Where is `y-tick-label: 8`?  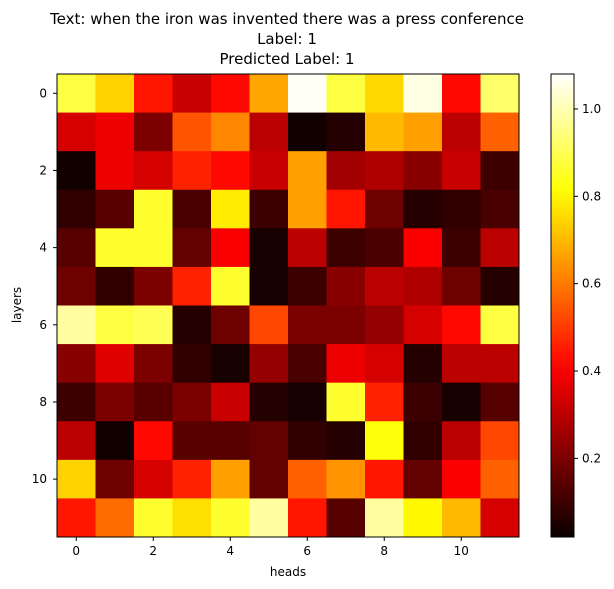
y-tick-label: 8 is located at coordinates (43, 402).